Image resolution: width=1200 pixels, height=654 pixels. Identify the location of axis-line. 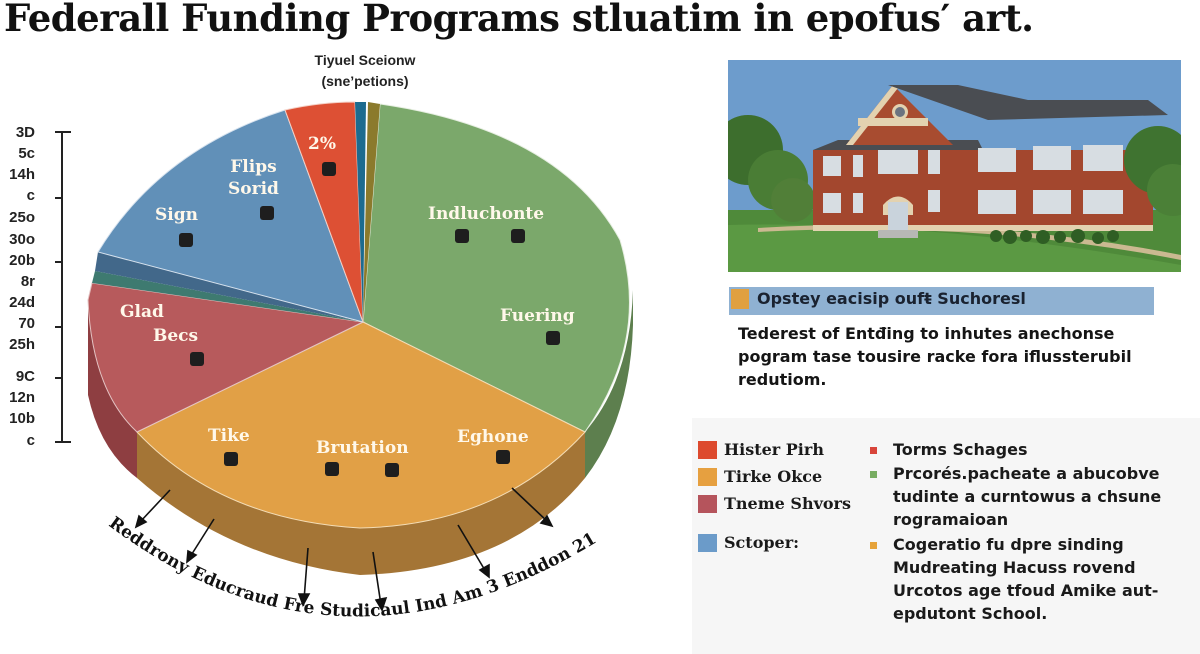
(62, 287).